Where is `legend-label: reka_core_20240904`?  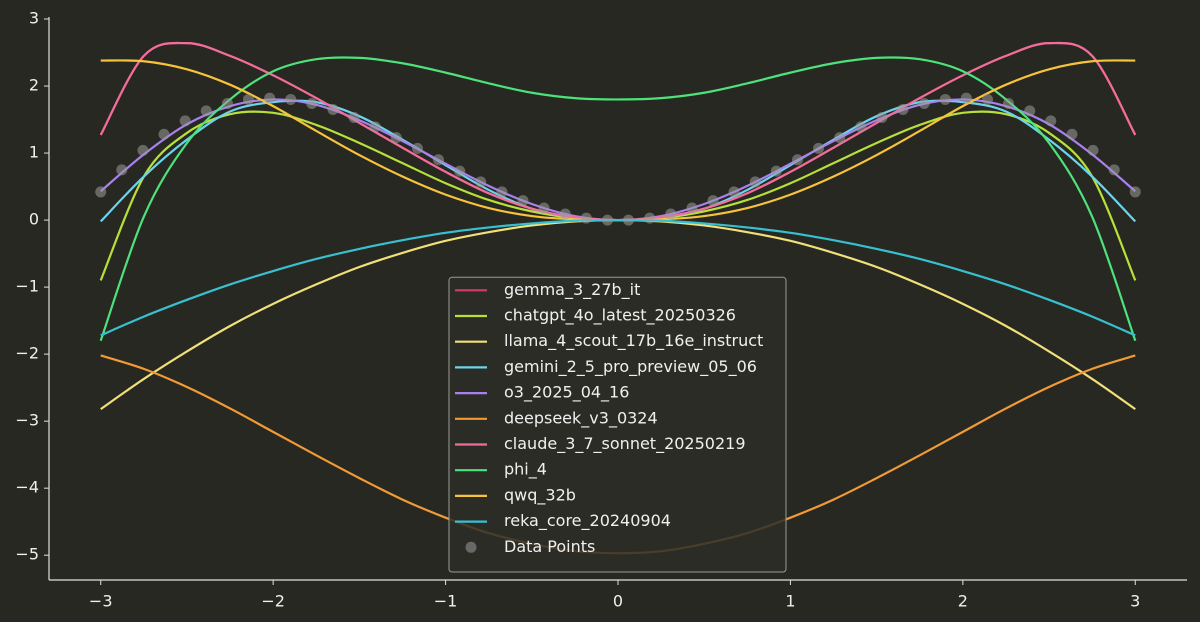 legend-label: reka_core_20240904 is located at coordinates (587, 521).